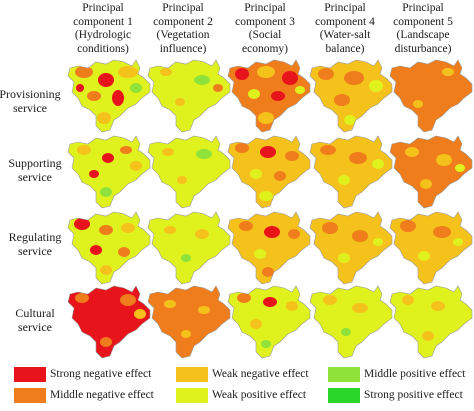 Image resolution: width=474 pixels, height=411 pixels. Describe the element at coordinates (265, 48) in the screenshot. I see `column-header-3-line4: economy)` at that location.